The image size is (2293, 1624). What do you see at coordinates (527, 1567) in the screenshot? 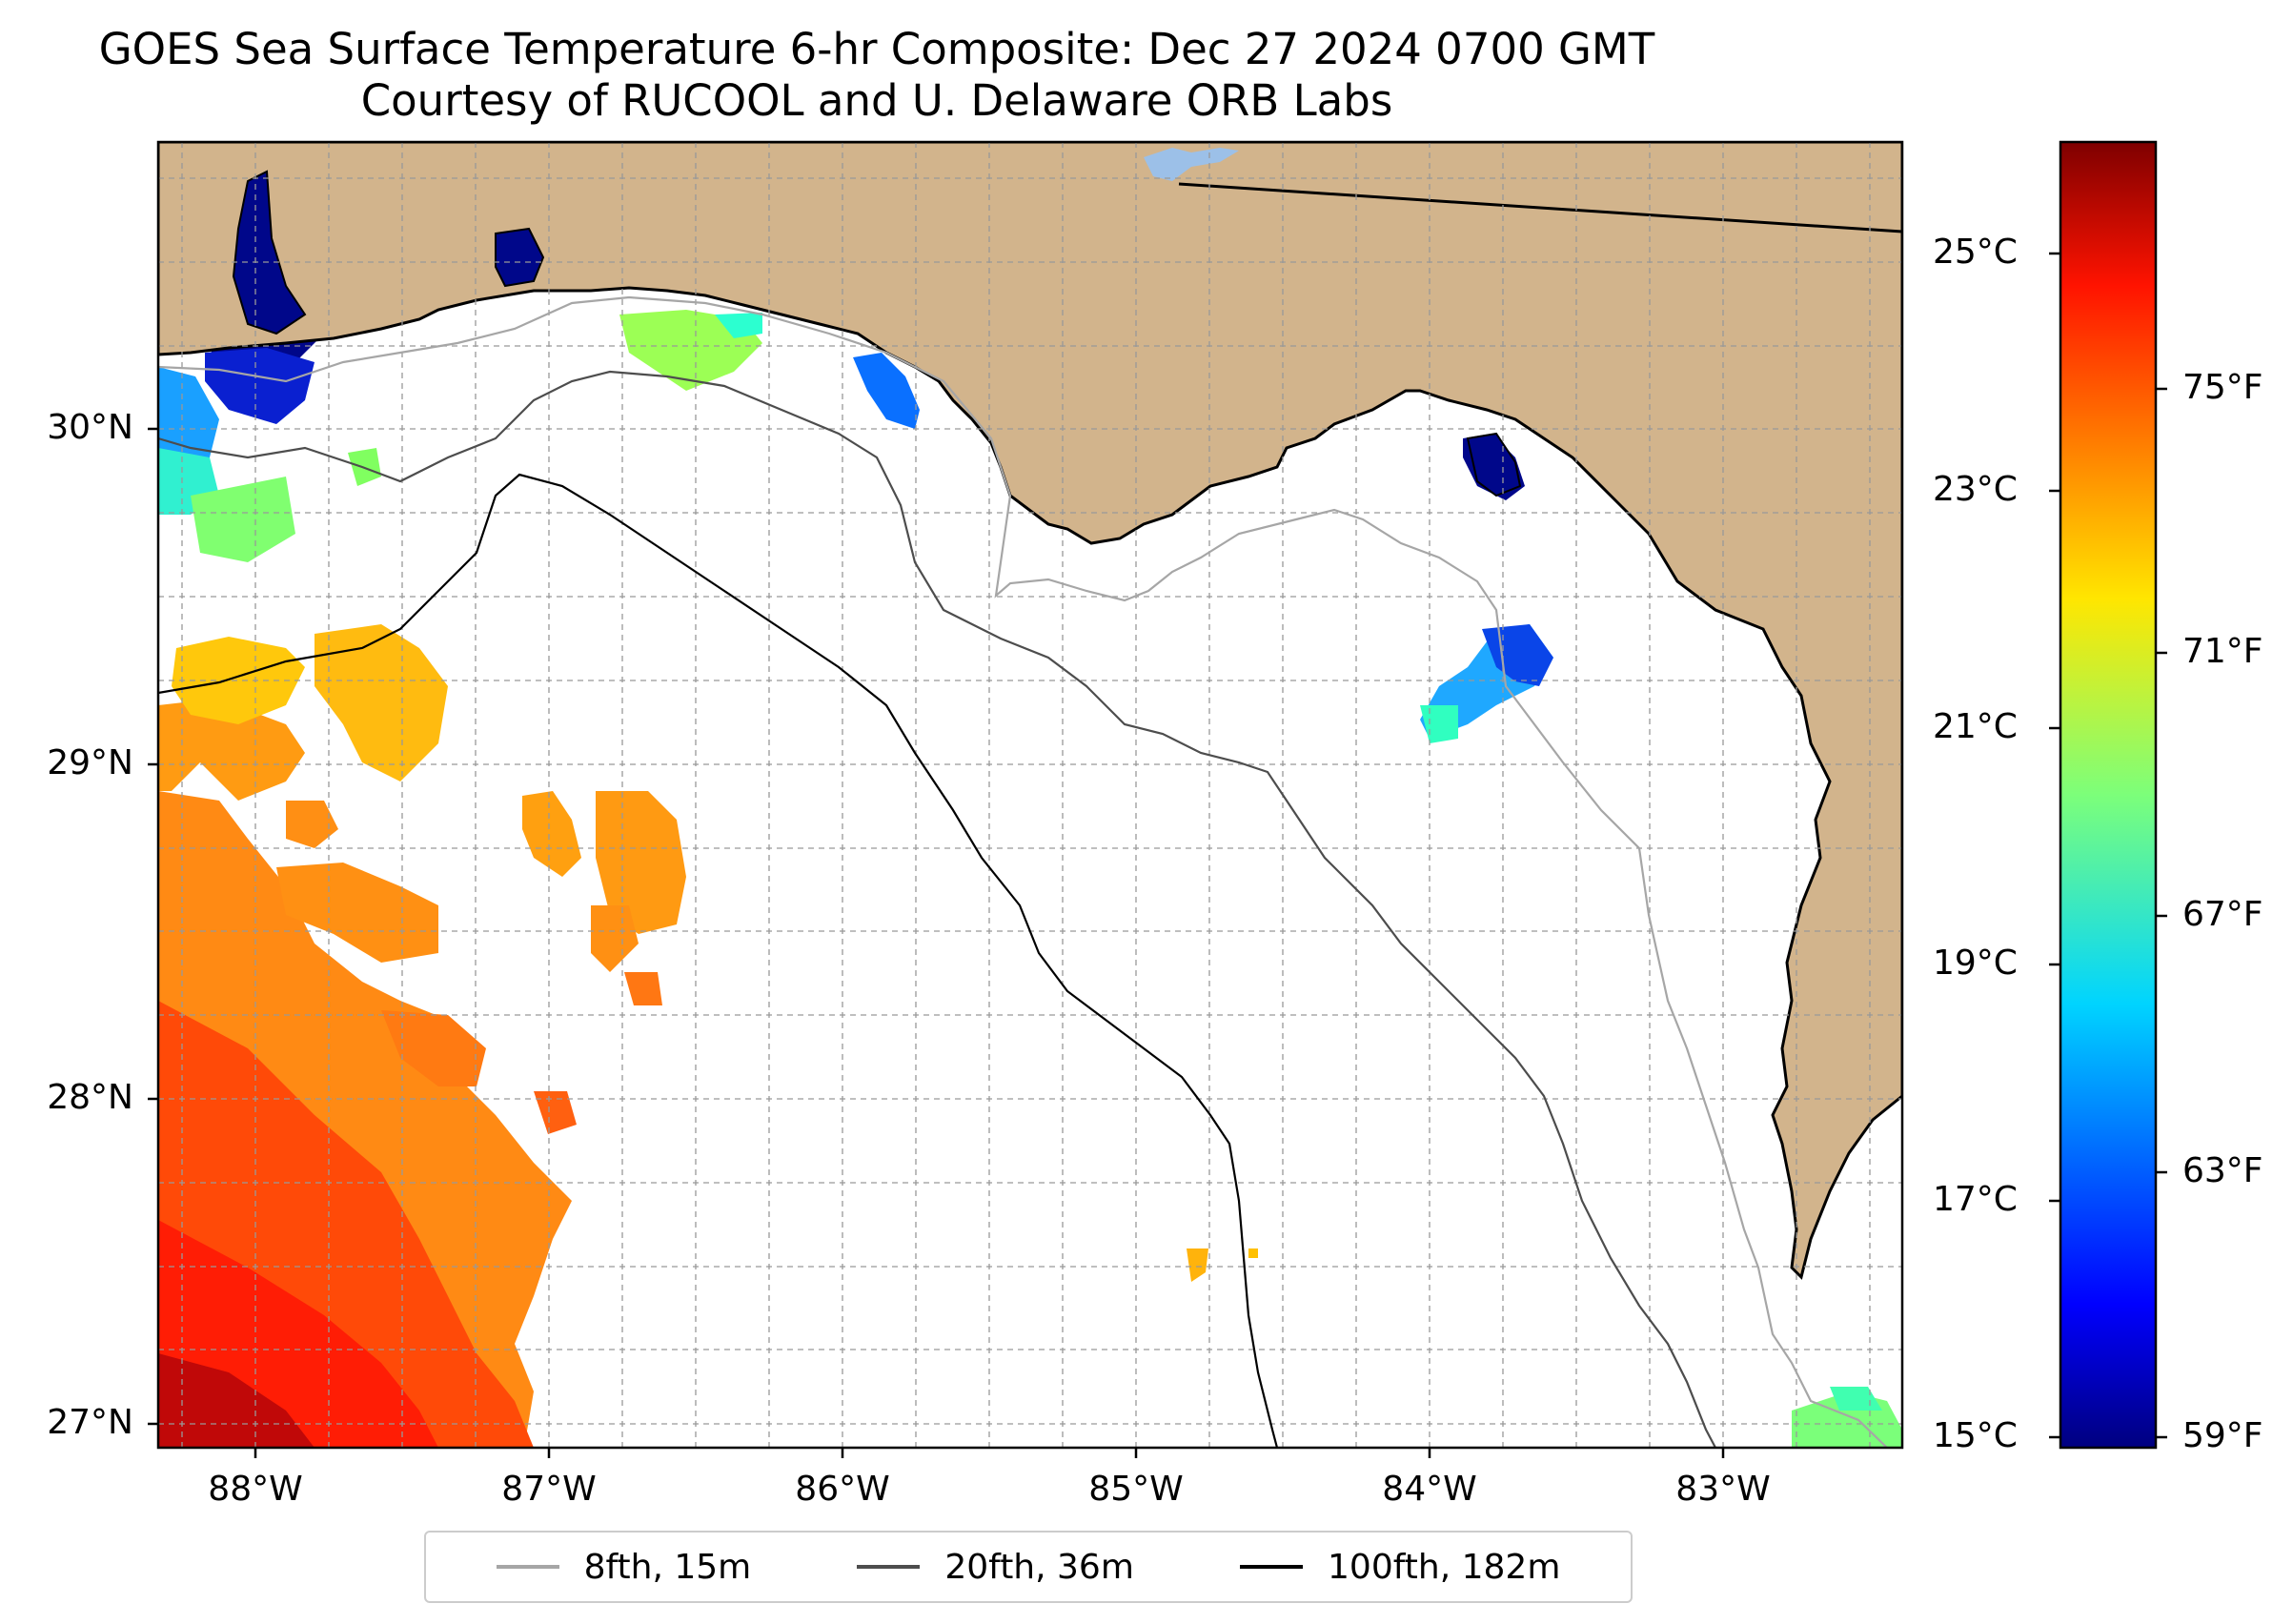
I see `legend-line-8fth` at bounding box center [527, 1567].